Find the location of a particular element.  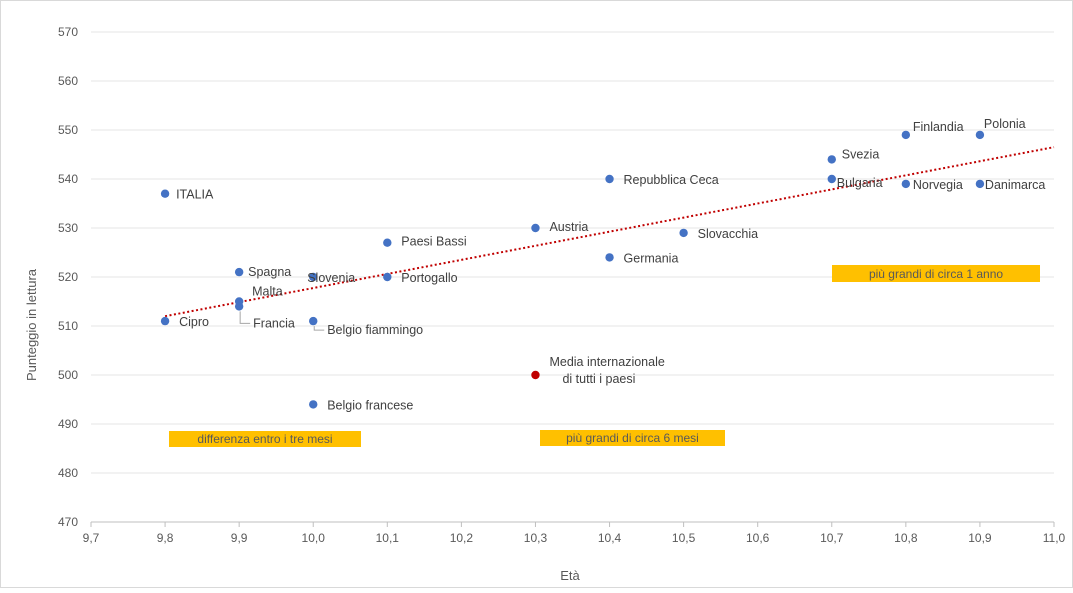

y-tick-label: 490 is located at coordinates (68, 424).